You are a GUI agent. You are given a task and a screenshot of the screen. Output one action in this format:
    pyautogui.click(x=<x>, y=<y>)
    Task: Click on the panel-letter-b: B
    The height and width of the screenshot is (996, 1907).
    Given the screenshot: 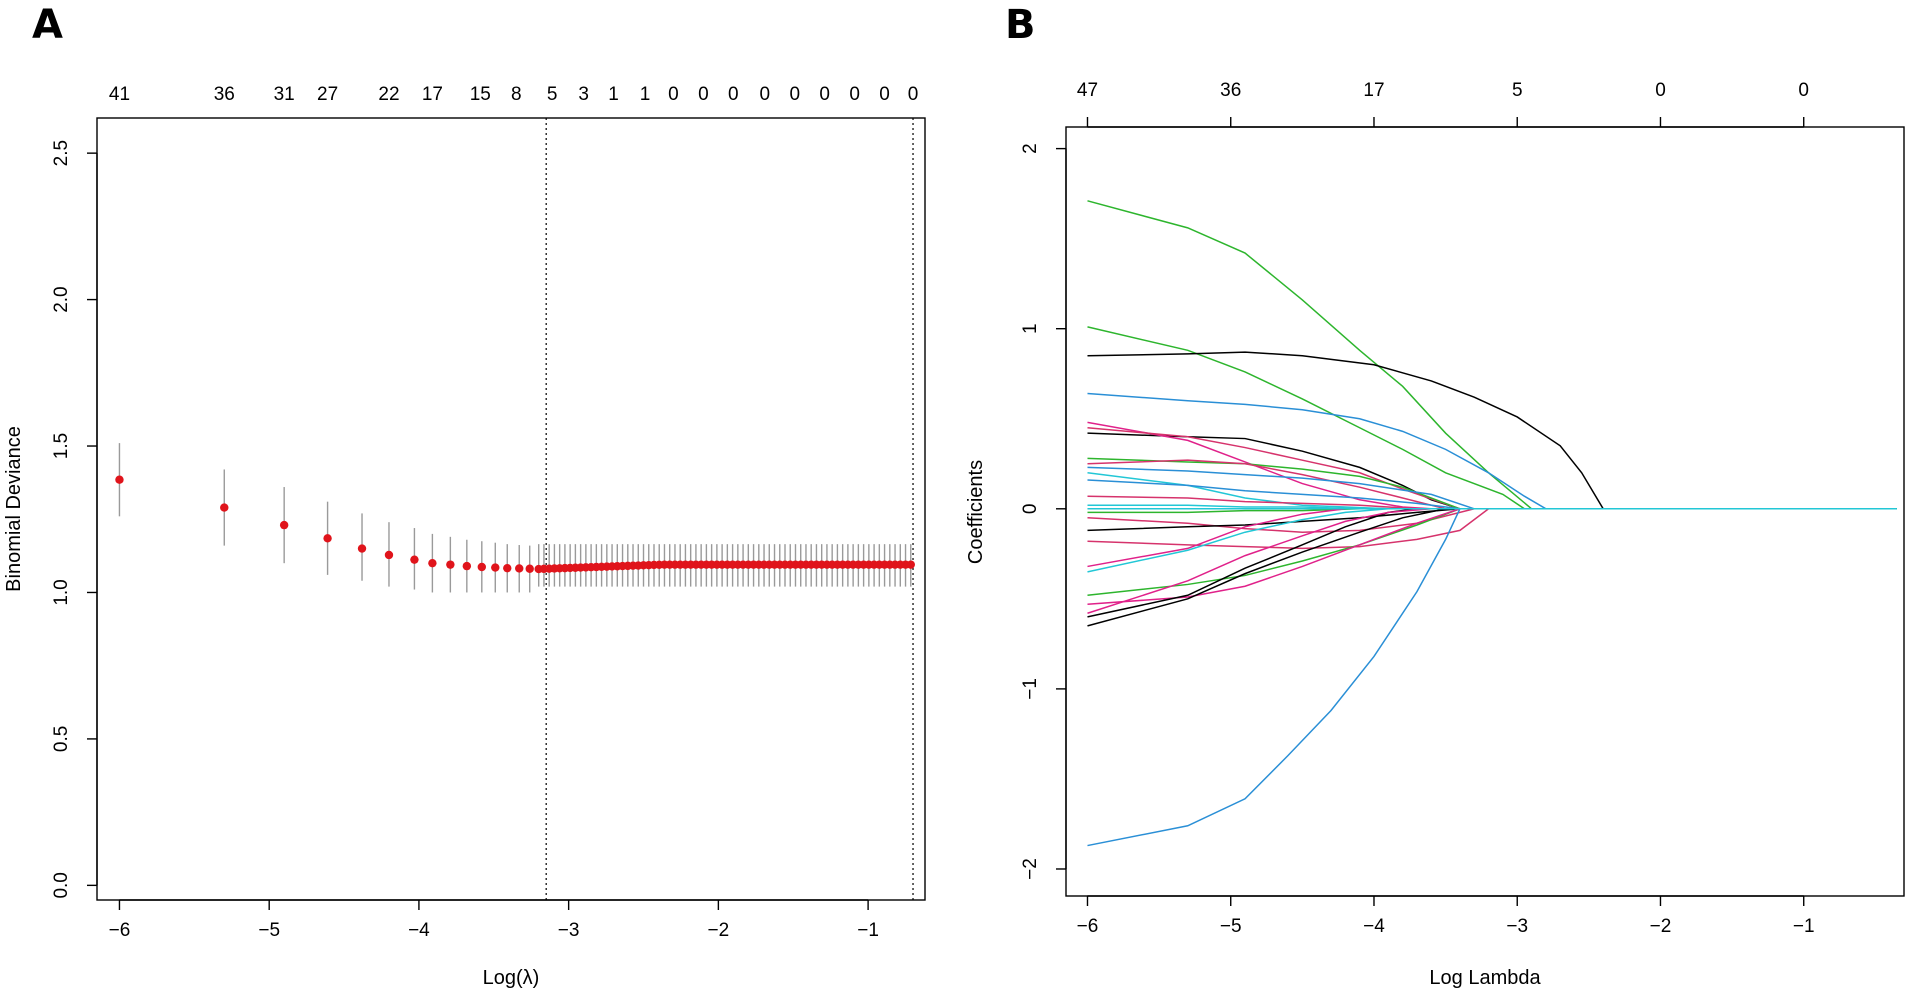 What is the action you would take?
    pyautogui.click(x=1020, y=25)
    